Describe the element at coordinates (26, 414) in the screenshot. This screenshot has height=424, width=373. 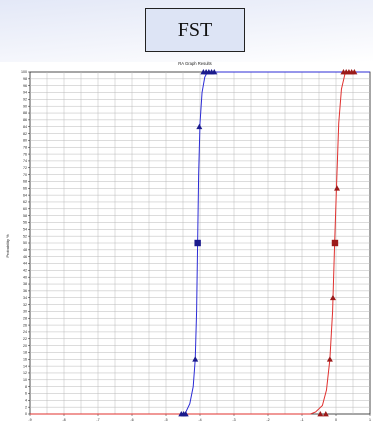
I see `y-tick-label: 0` at that location.